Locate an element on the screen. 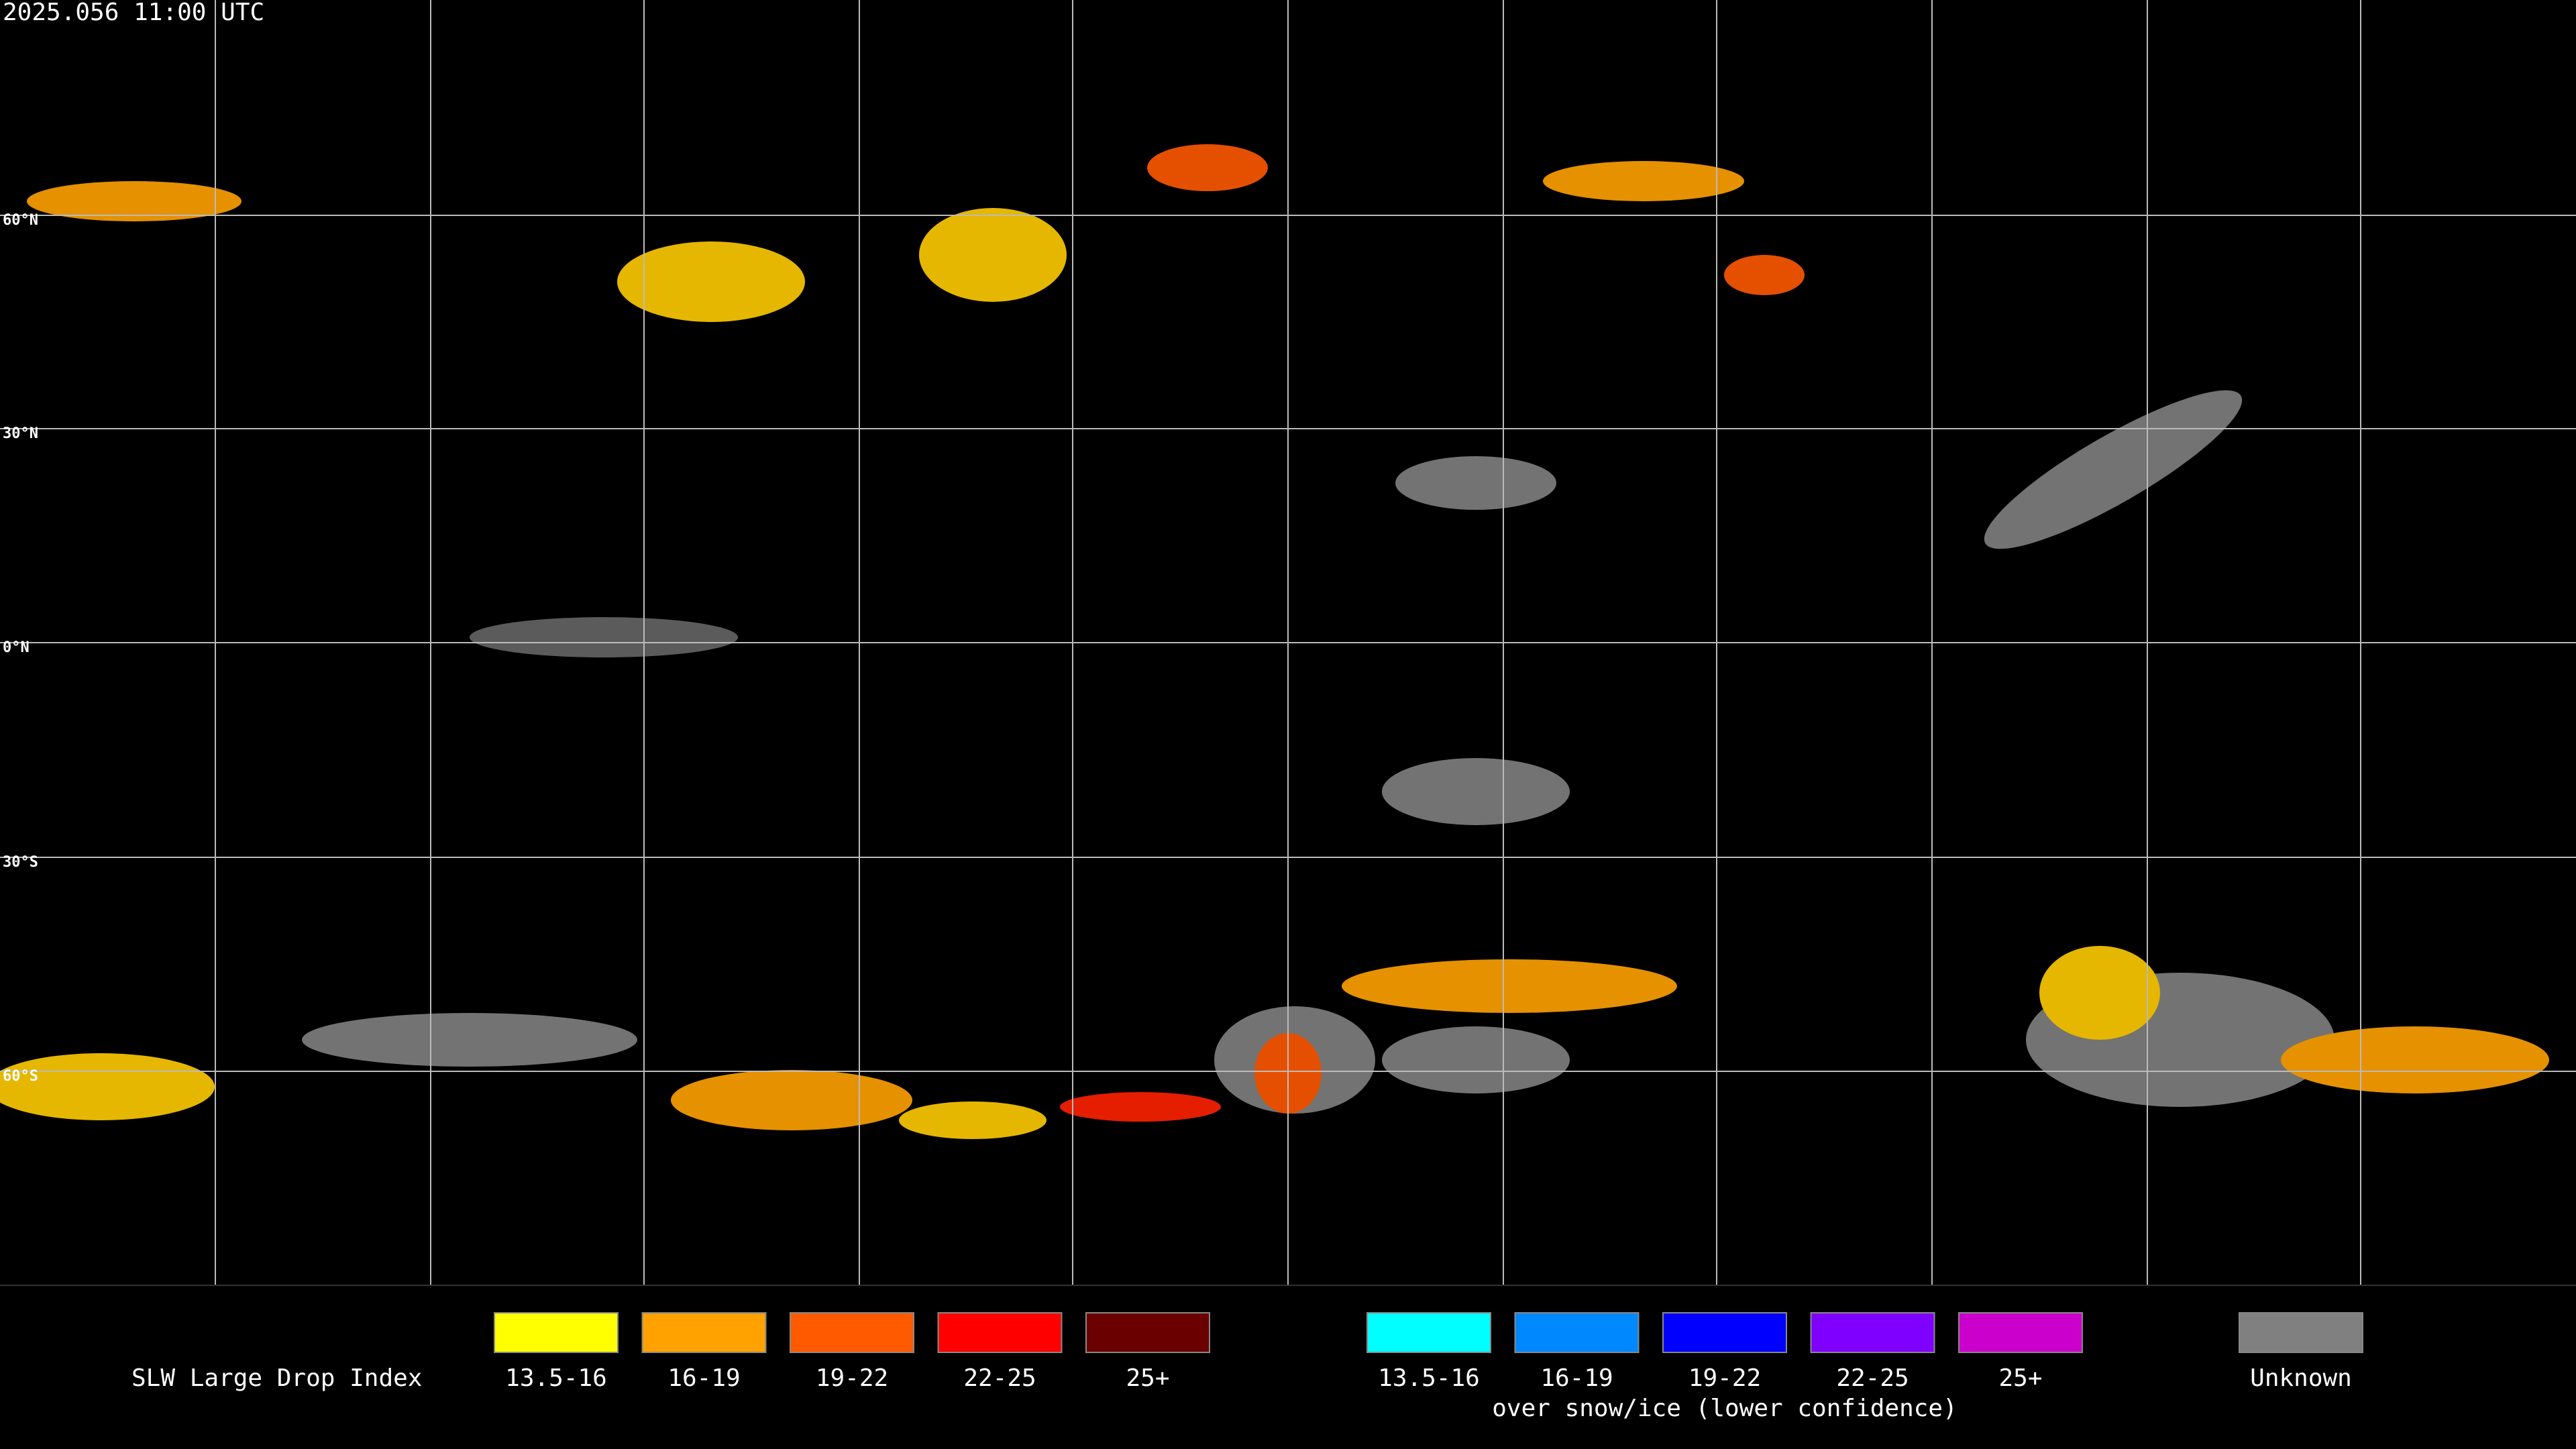 This screenshot has height=1449, width=2576. latitude-label: 30°N is located at coordinates (20, 433).